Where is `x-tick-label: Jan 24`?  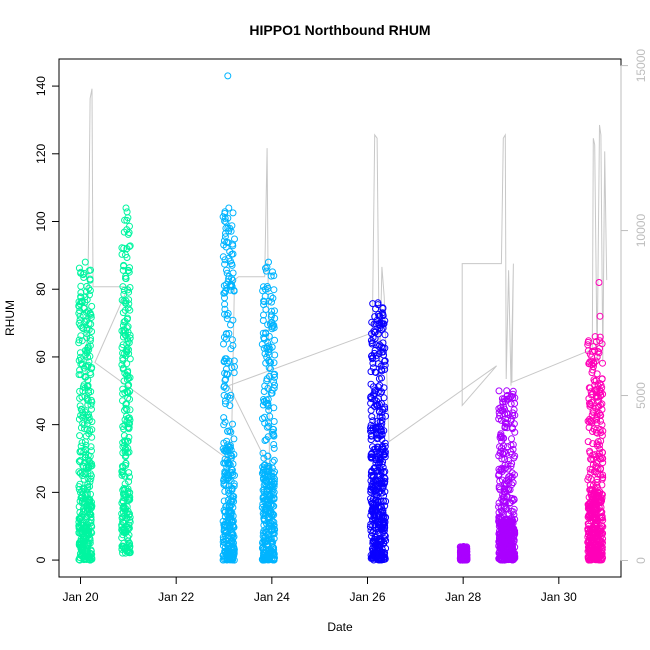
x-tick-label: Jan 24 is located at coordinates (272, 597).